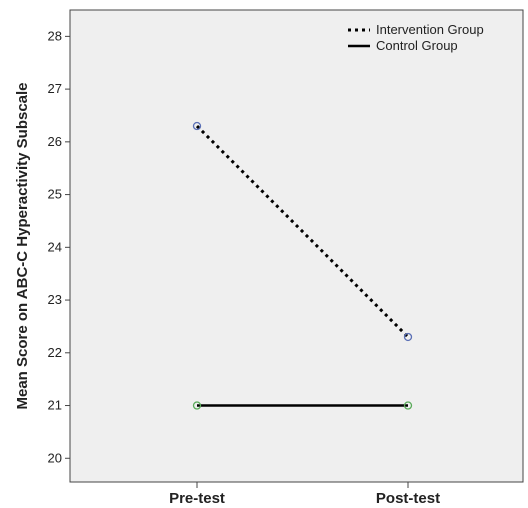 This screenshot has height=508, width=528. Describe the element at coordinates (55, 194) in the screenshot. I see `y-tick-label: 25` at that location.